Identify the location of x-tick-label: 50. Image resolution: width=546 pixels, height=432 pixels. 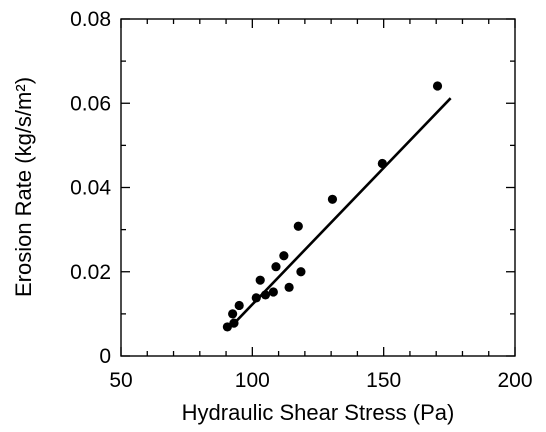
(120, 380).